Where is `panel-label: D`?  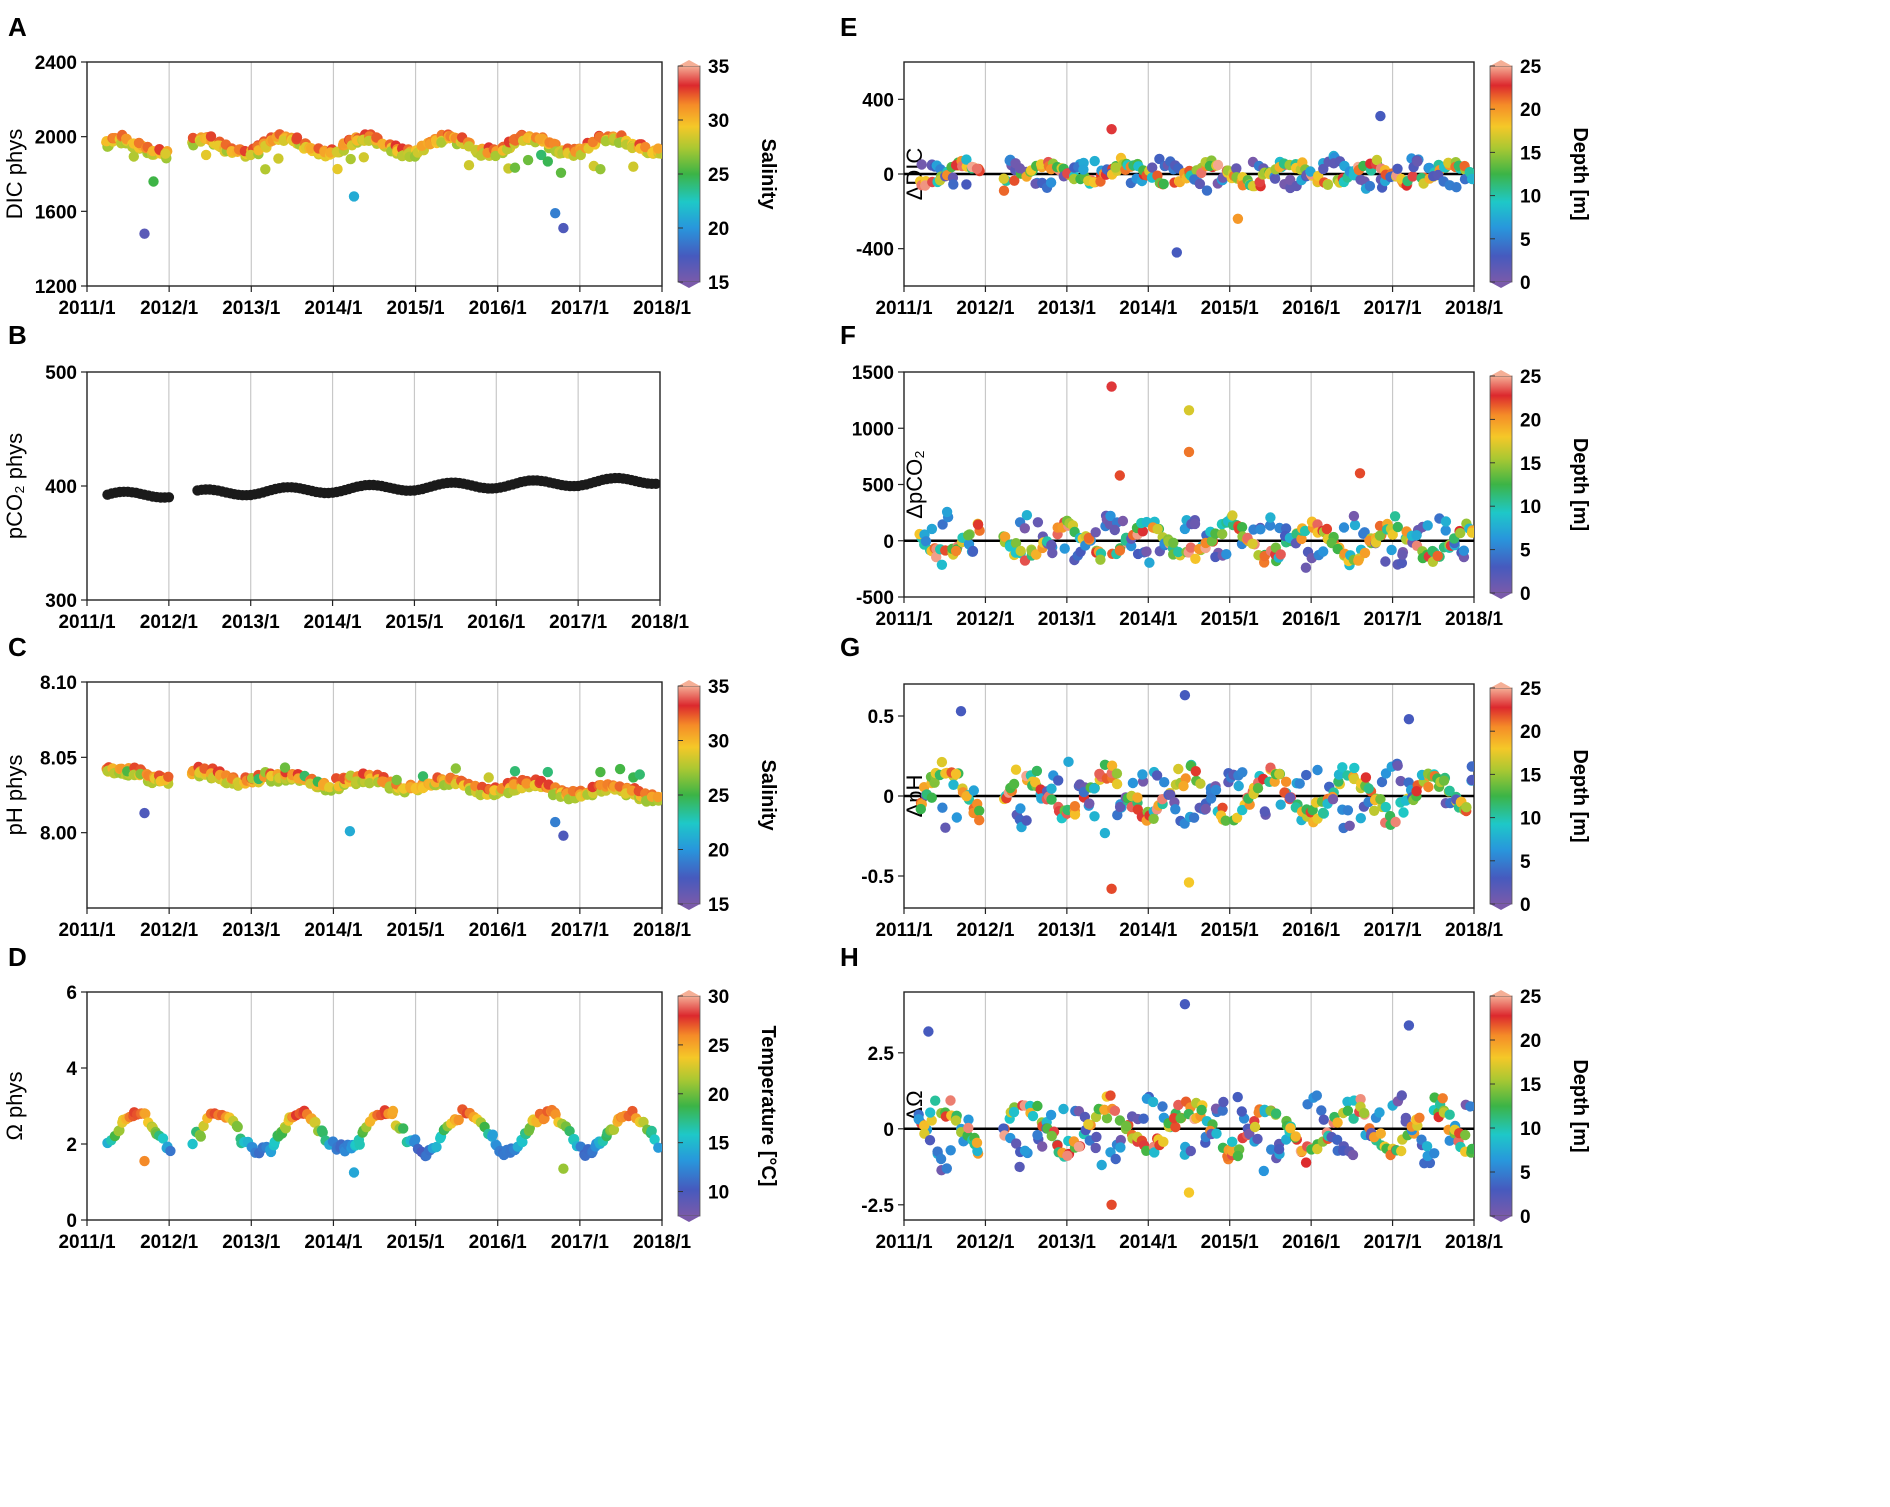 panel-label: D is located at coordinates (17, 957).